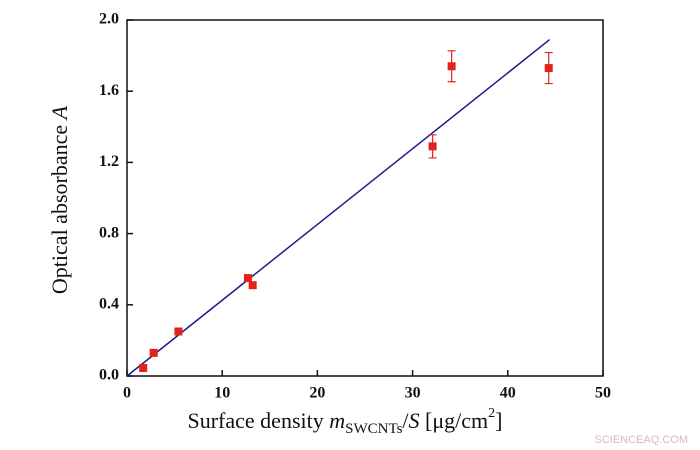  Describe the element at coordinates (414, 420) in the screenshot. I see `x-label-part: S` at that location.